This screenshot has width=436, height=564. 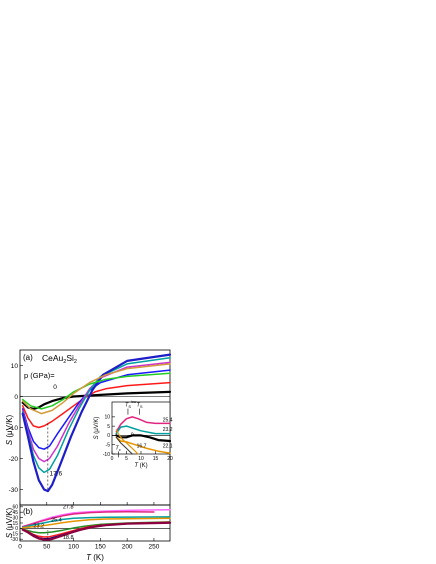 What do you see at coordinates (9, 535) in the screenshot?
I see `panel-b-y-label-symbol: S` at bounding box center [9, 535].